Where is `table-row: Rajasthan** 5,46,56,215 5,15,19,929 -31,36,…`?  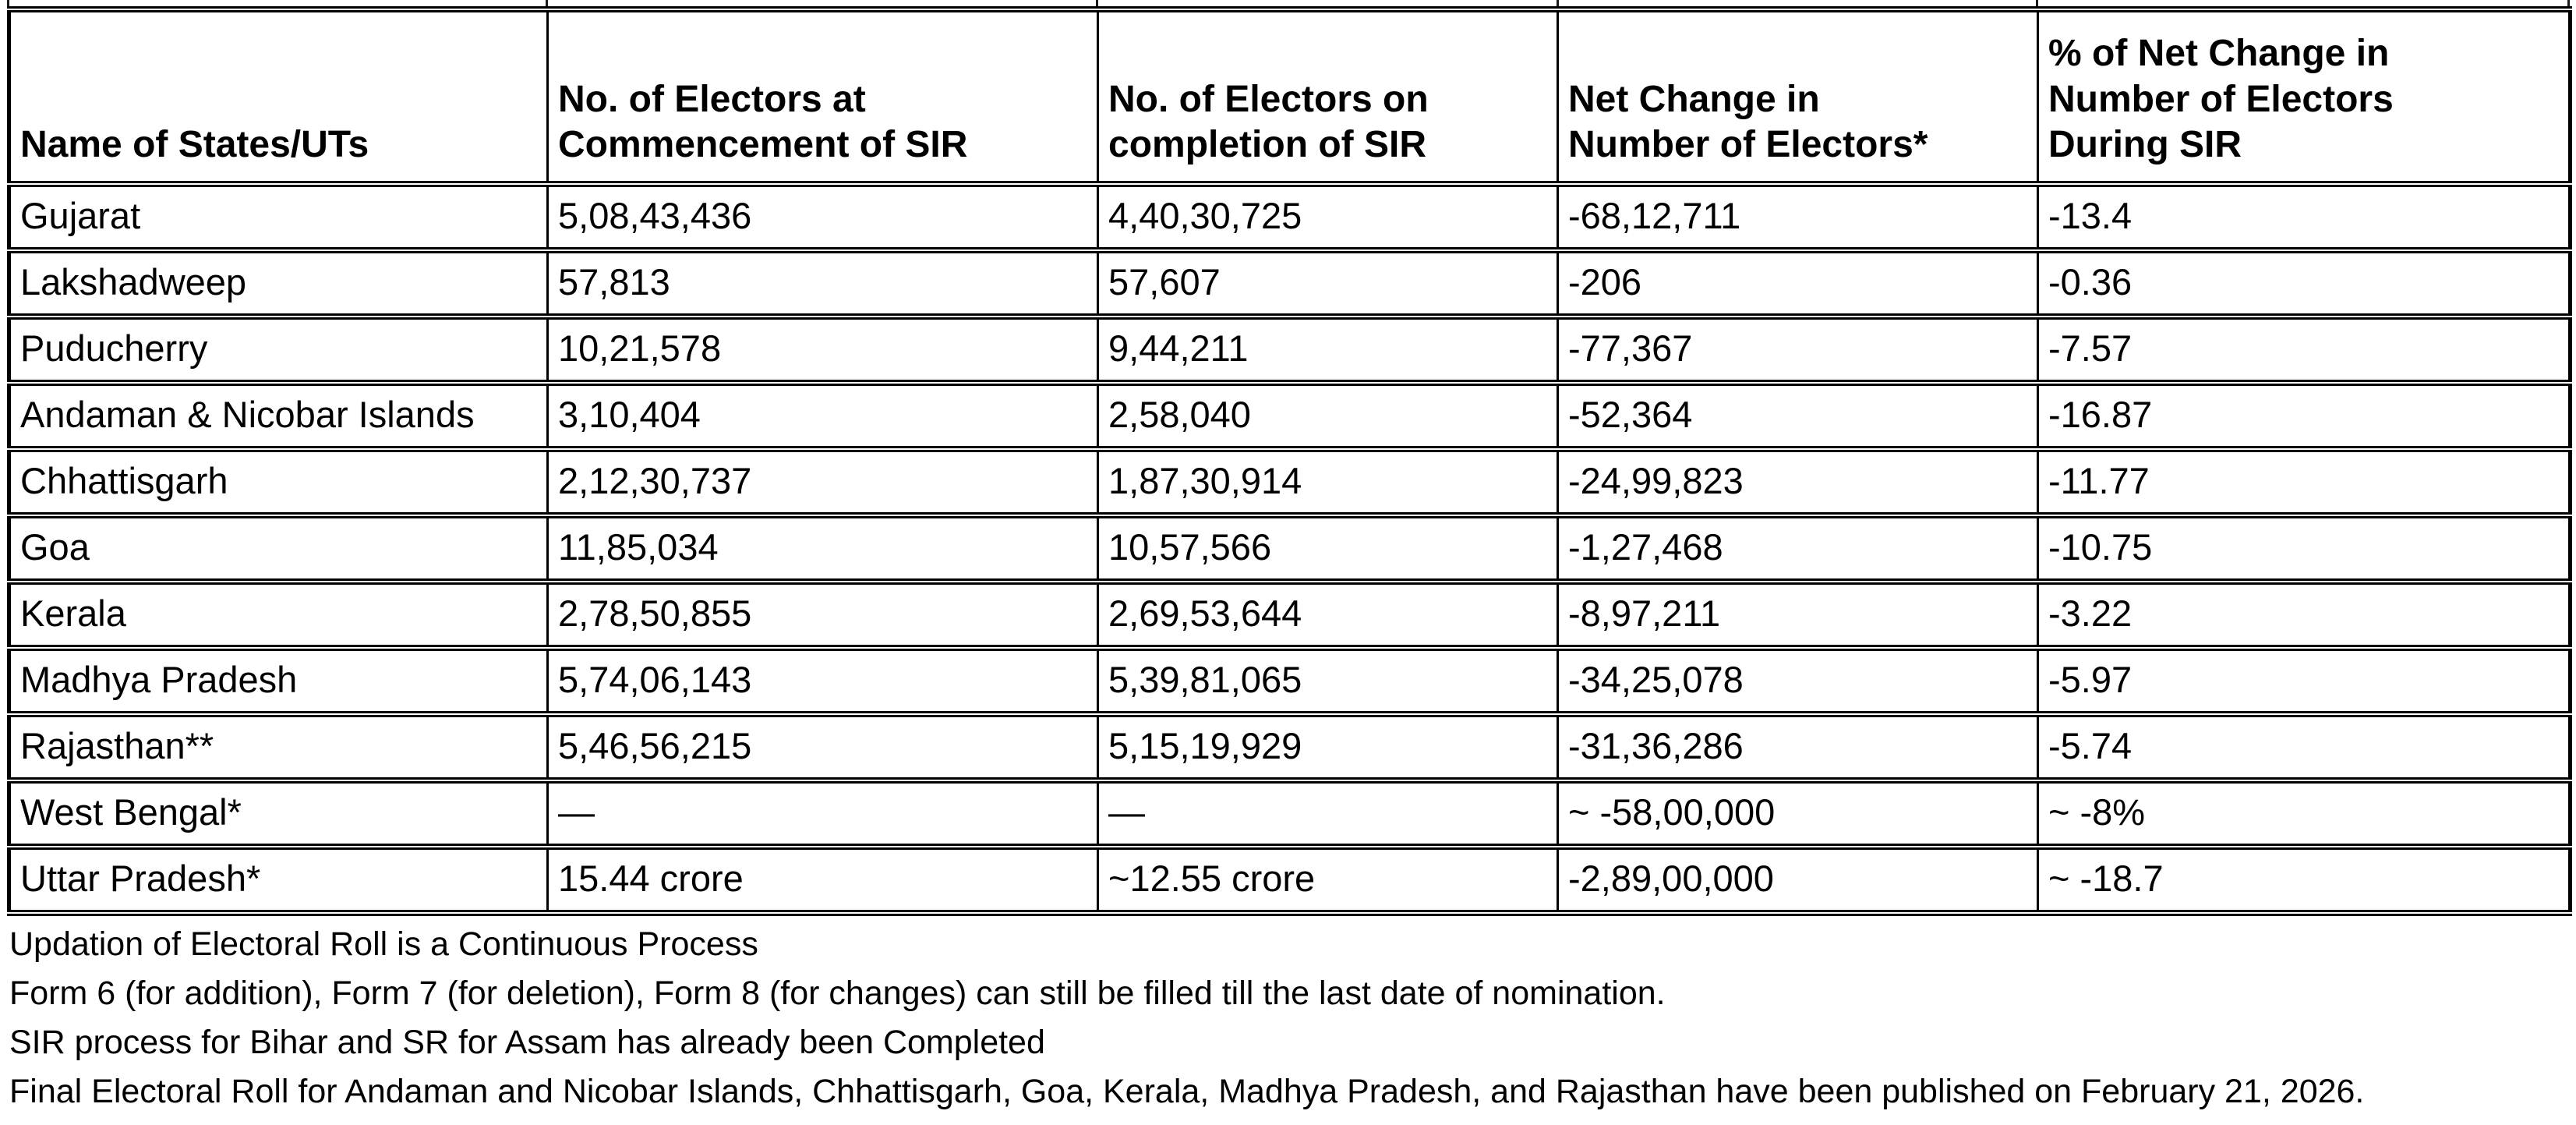
table-row: Rajasthan** 5,46,56,215 5,15,19,929 -31,36,… is located at coordinates (1289, 747).